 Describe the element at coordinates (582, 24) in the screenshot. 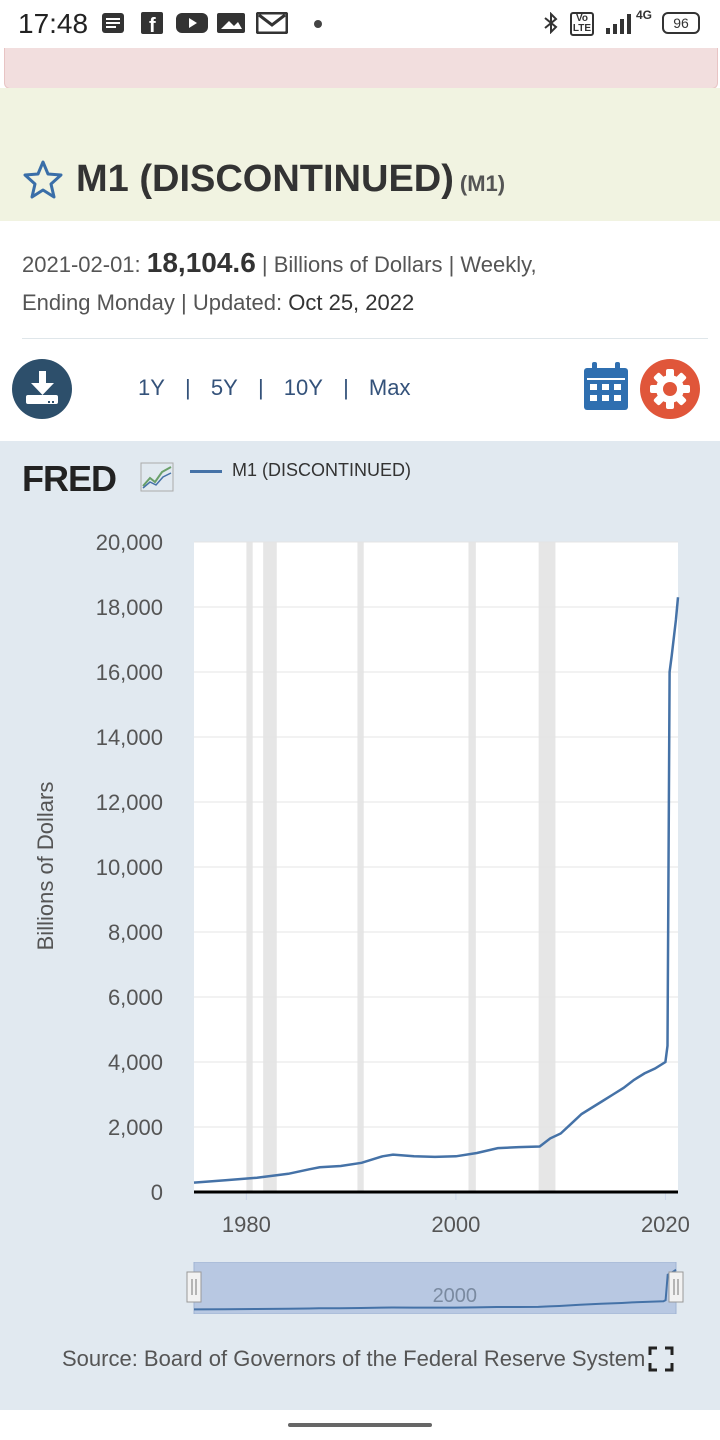

I see `volte-icon: Vo LTE` at that location.